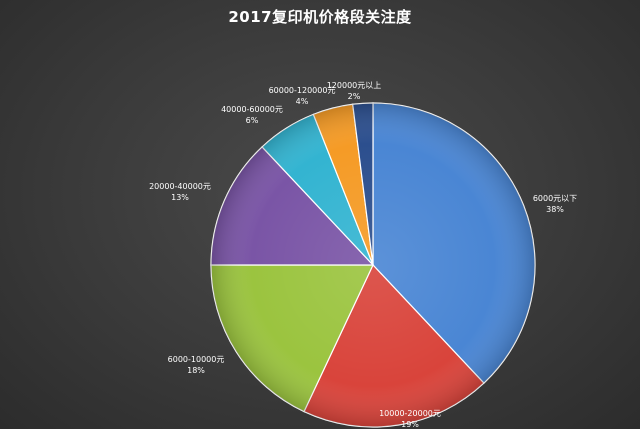 The height and width of the screenshot is (429, 640). I want to click on slice-category-label: 120000元以上, so click(354, 85).